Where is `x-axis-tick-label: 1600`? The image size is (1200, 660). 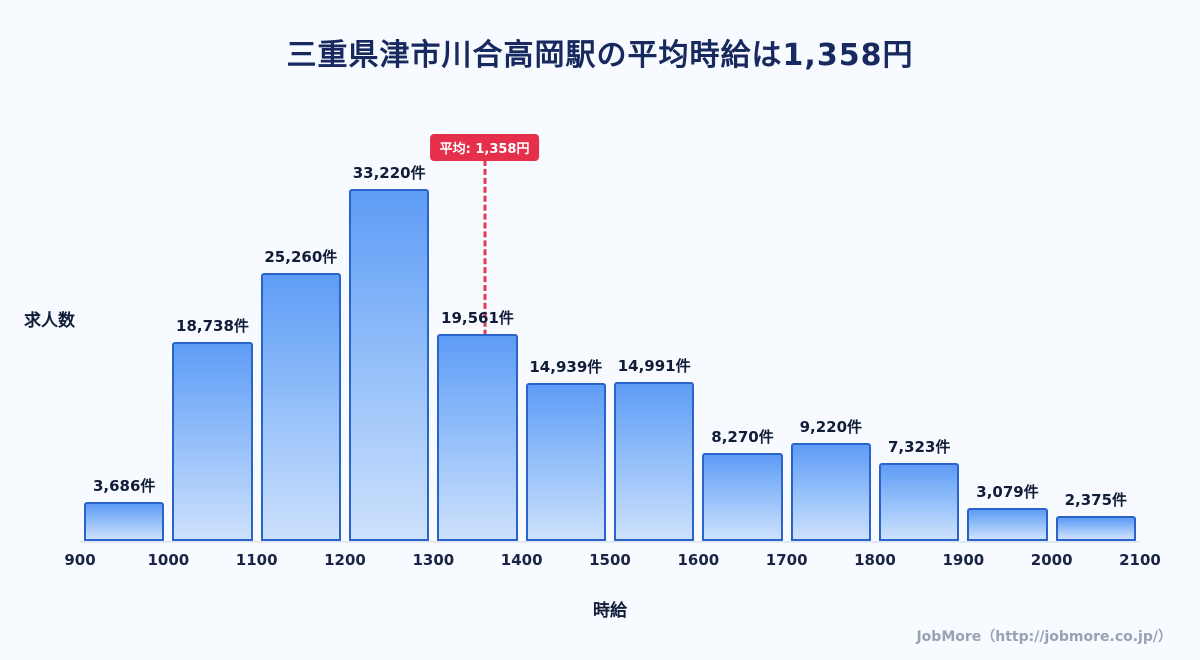 x-axis-tick-label: 1600 is located at coordinates (698, 560).